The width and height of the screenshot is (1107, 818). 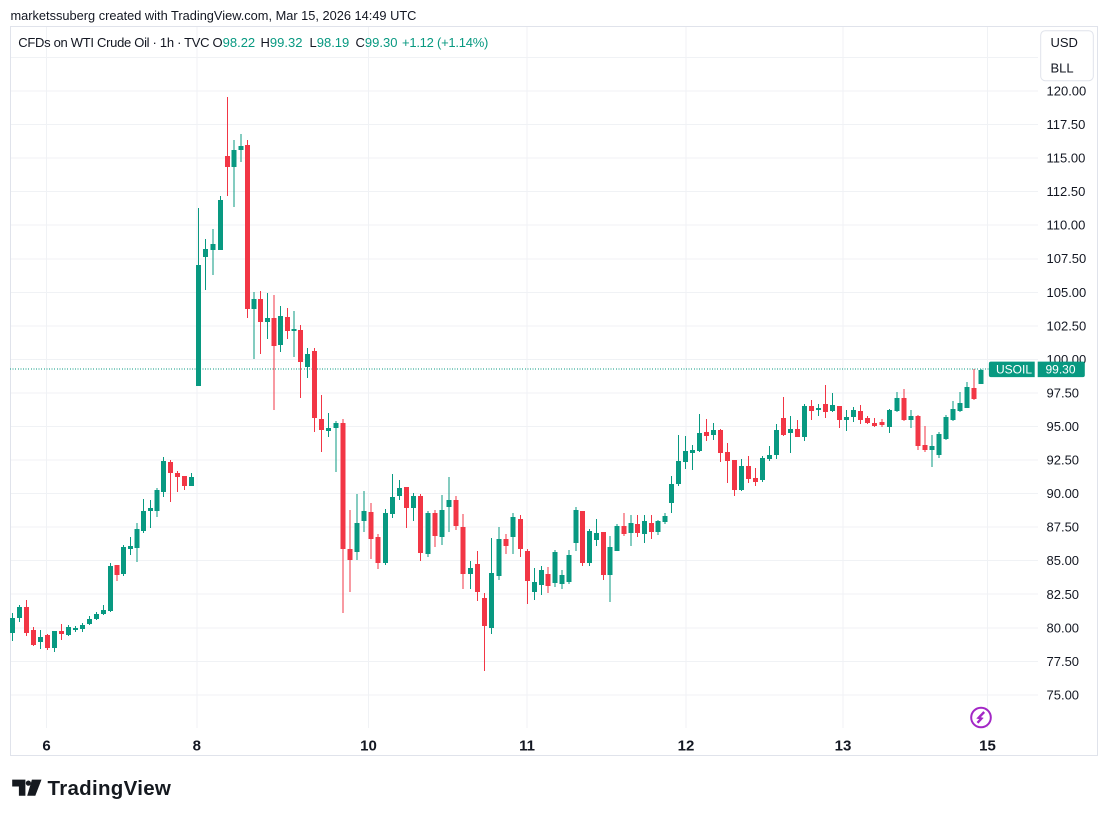 What do you see at coordinates (1063, 627) in the screenshot?
I see `svg-text: 80.00` at bounding box center [1063, 627].